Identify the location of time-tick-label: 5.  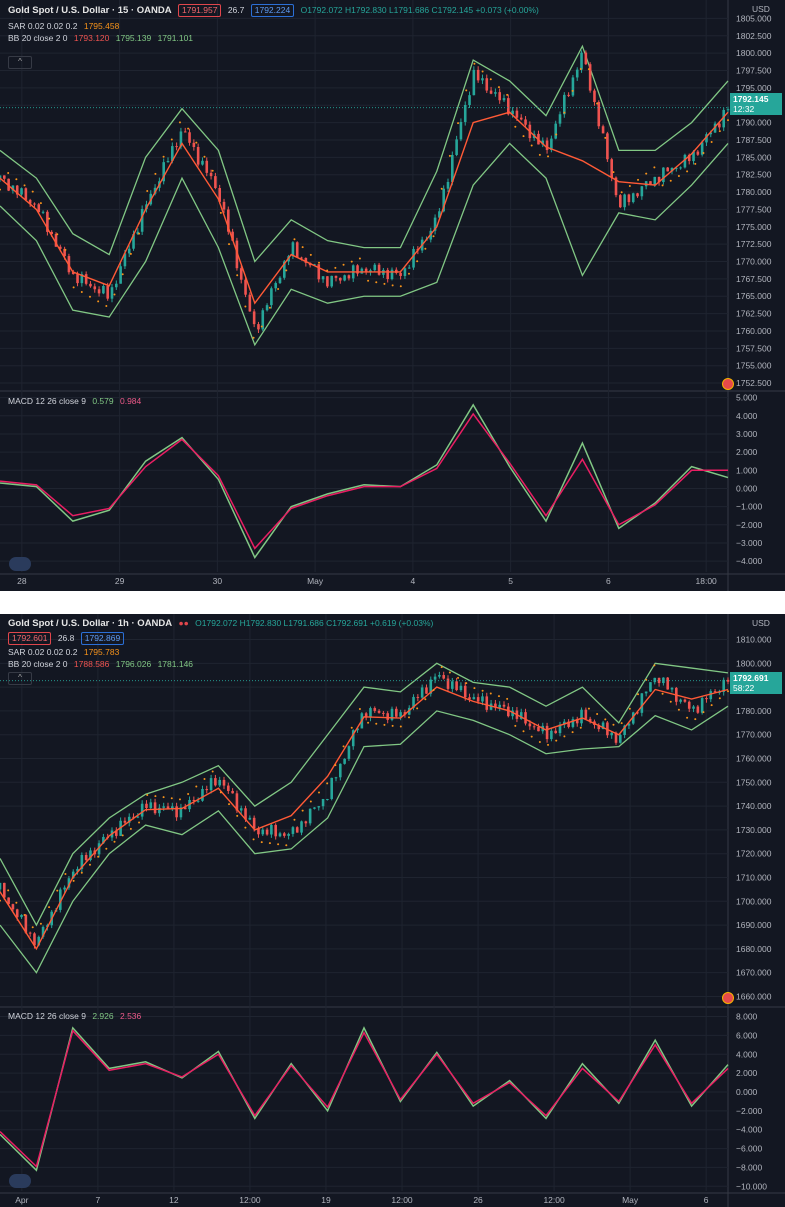
(510, 581).